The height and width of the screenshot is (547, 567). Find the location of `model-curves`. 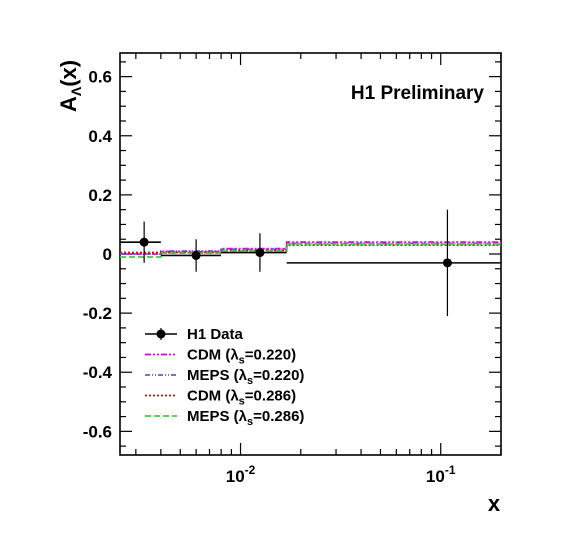

model-curves is located at coordinates (310, 249).